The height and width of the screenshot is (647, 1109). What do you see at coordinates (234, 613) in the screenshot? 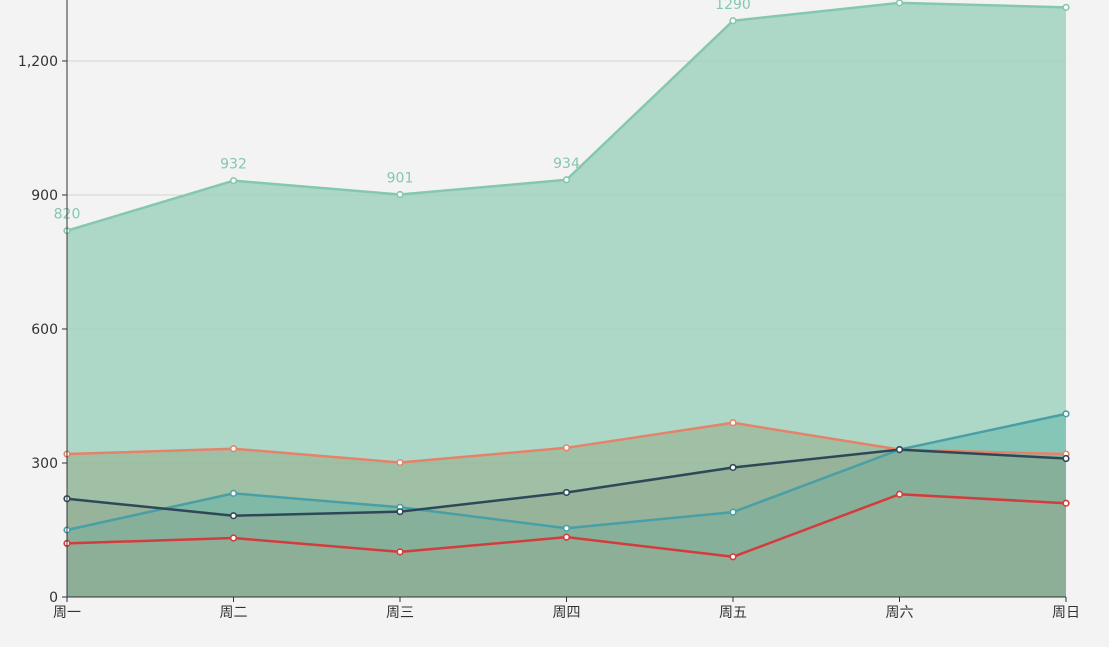
I see `x-tick-label: 周二` at bounding box center [234, 613].